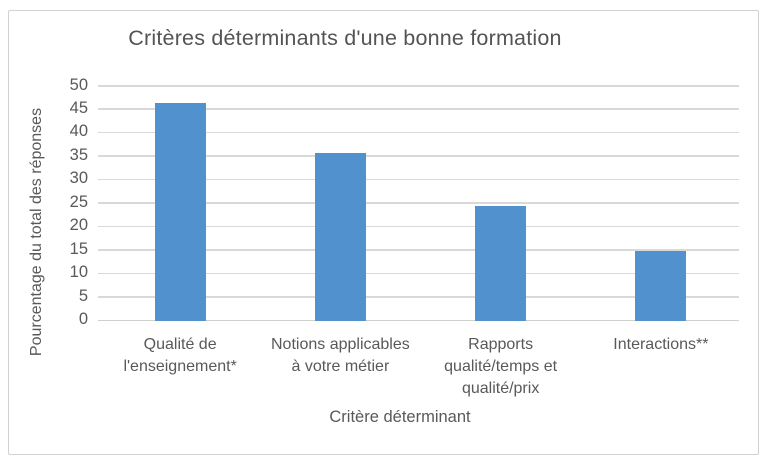 The height and width of the screenshot is (467, 771). Describe the element at coordinates (340, 355) in the screenshot. I see `category-label-2: Notions applicables à votre métier` at that location.